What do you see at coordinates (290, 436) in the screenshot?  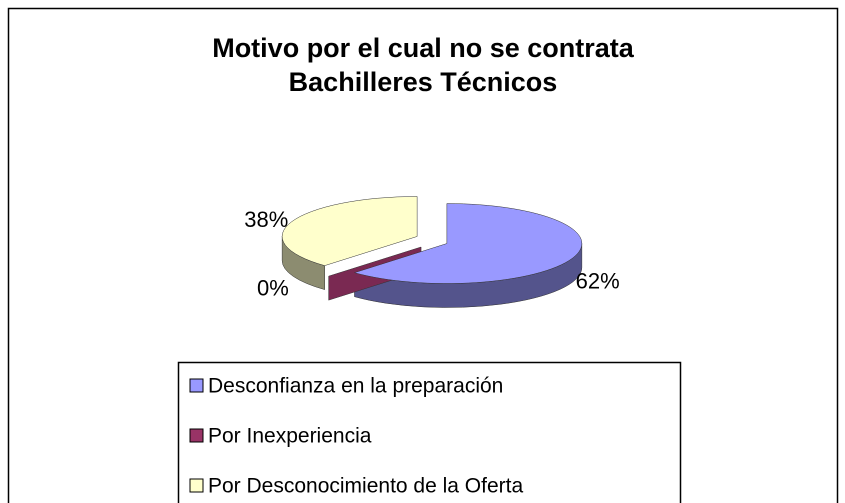 I see `legend-label: Por Inexperiencia` at bounding box center [290, 436].